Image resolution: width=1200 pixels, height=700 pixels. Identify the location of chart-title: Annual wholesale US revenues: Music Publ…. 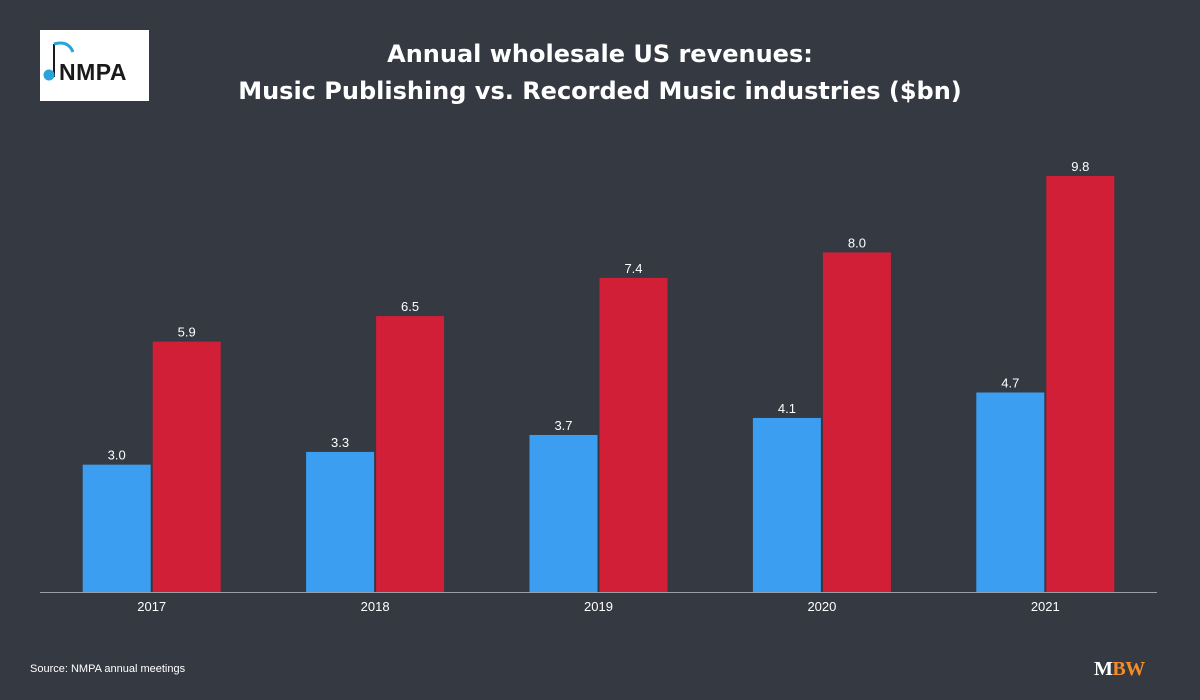
(600, 73).